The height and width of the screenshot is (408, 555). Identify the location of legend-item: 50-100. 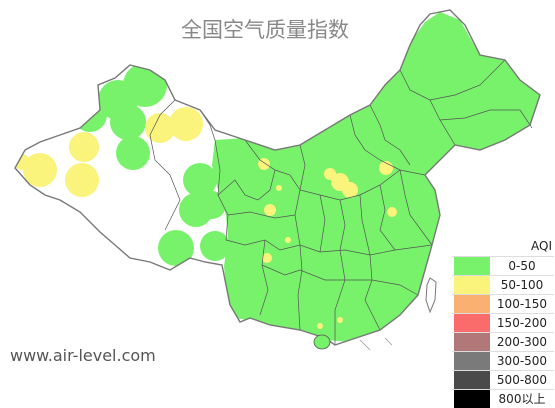
(503, 284).